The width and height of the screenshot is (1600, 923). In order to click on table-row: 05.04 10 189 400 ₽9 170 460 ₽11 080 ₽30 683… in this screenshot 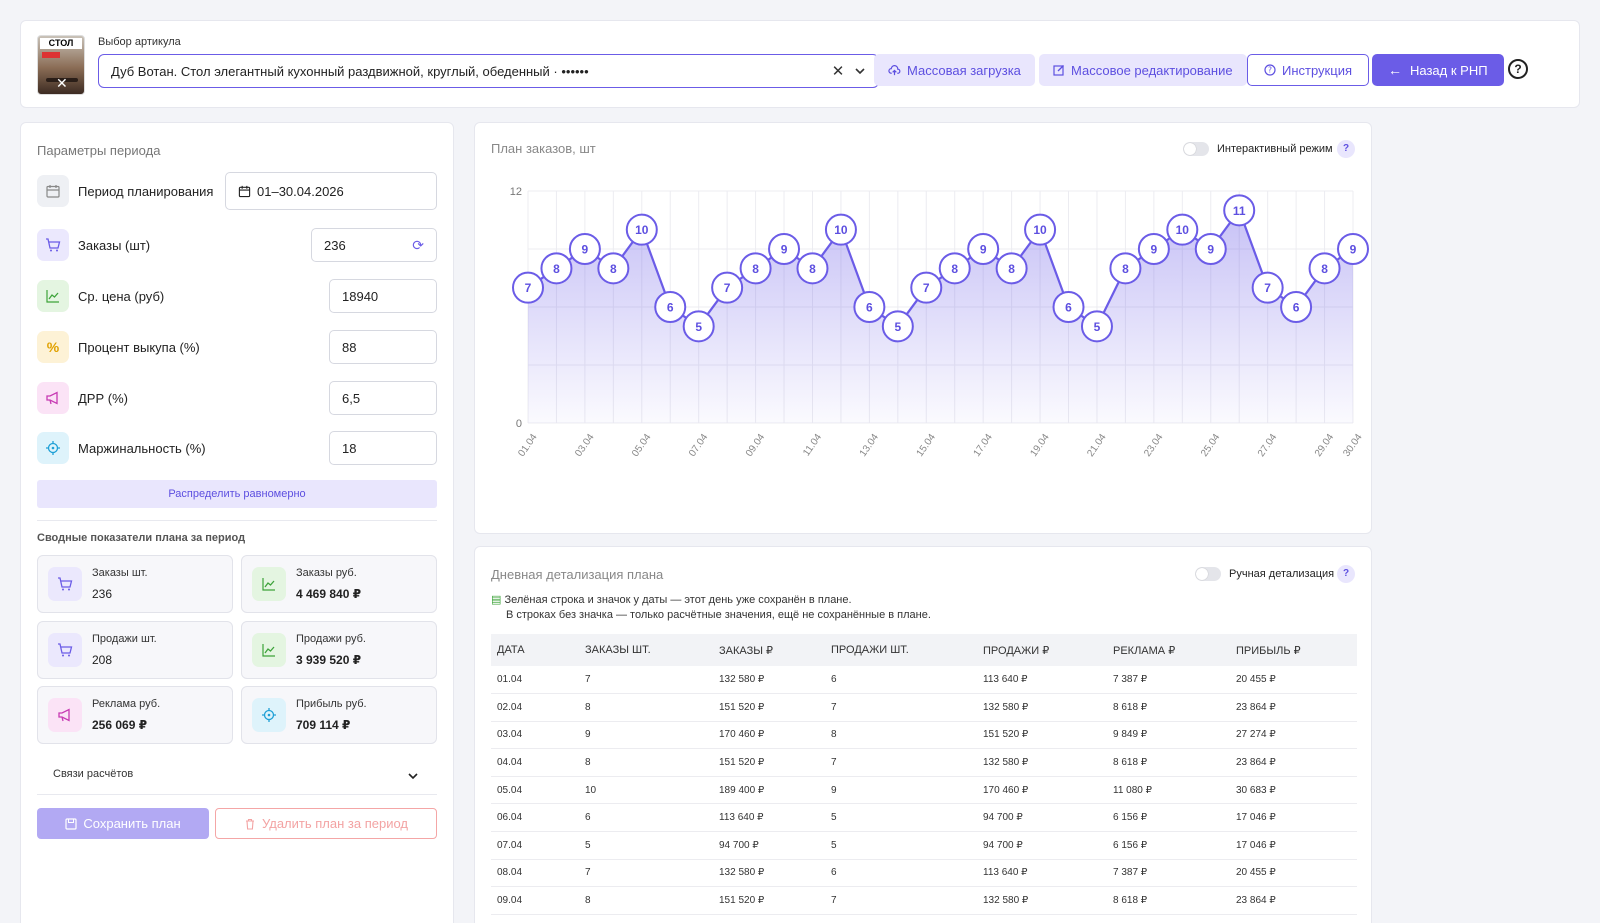, I will do `click(924, 790)`.